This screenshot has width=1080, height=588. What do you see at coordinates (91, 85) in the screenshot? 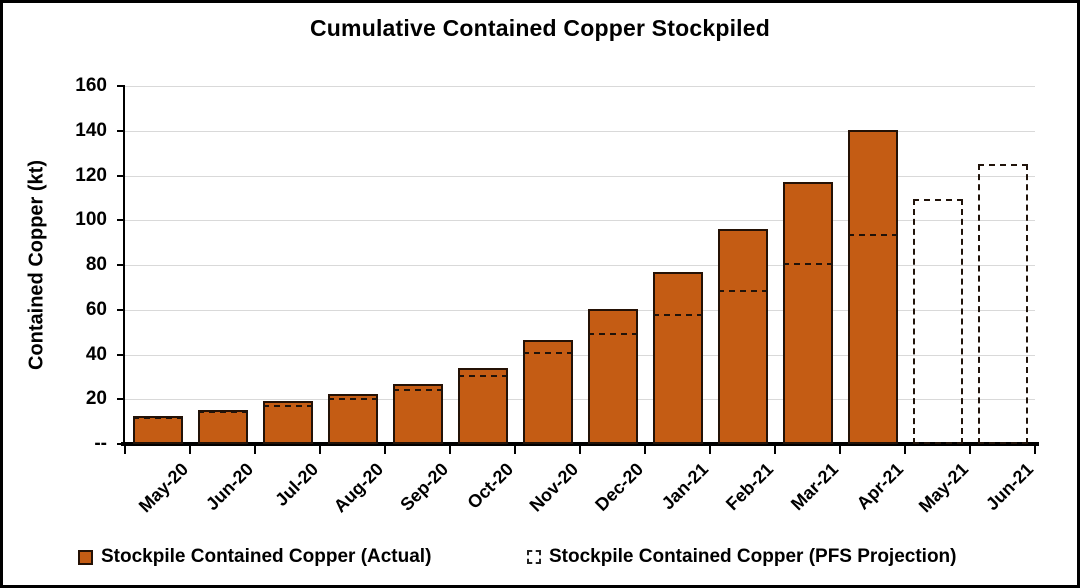
I see `y-axis-tick-label: 160` at bounding box center [91, 85].